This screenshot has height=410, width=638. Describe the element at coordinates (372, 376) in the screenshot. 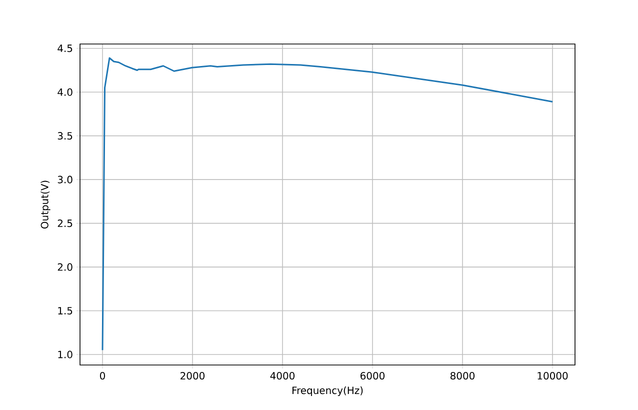

I see `x-tick-label: 6000` at that location.